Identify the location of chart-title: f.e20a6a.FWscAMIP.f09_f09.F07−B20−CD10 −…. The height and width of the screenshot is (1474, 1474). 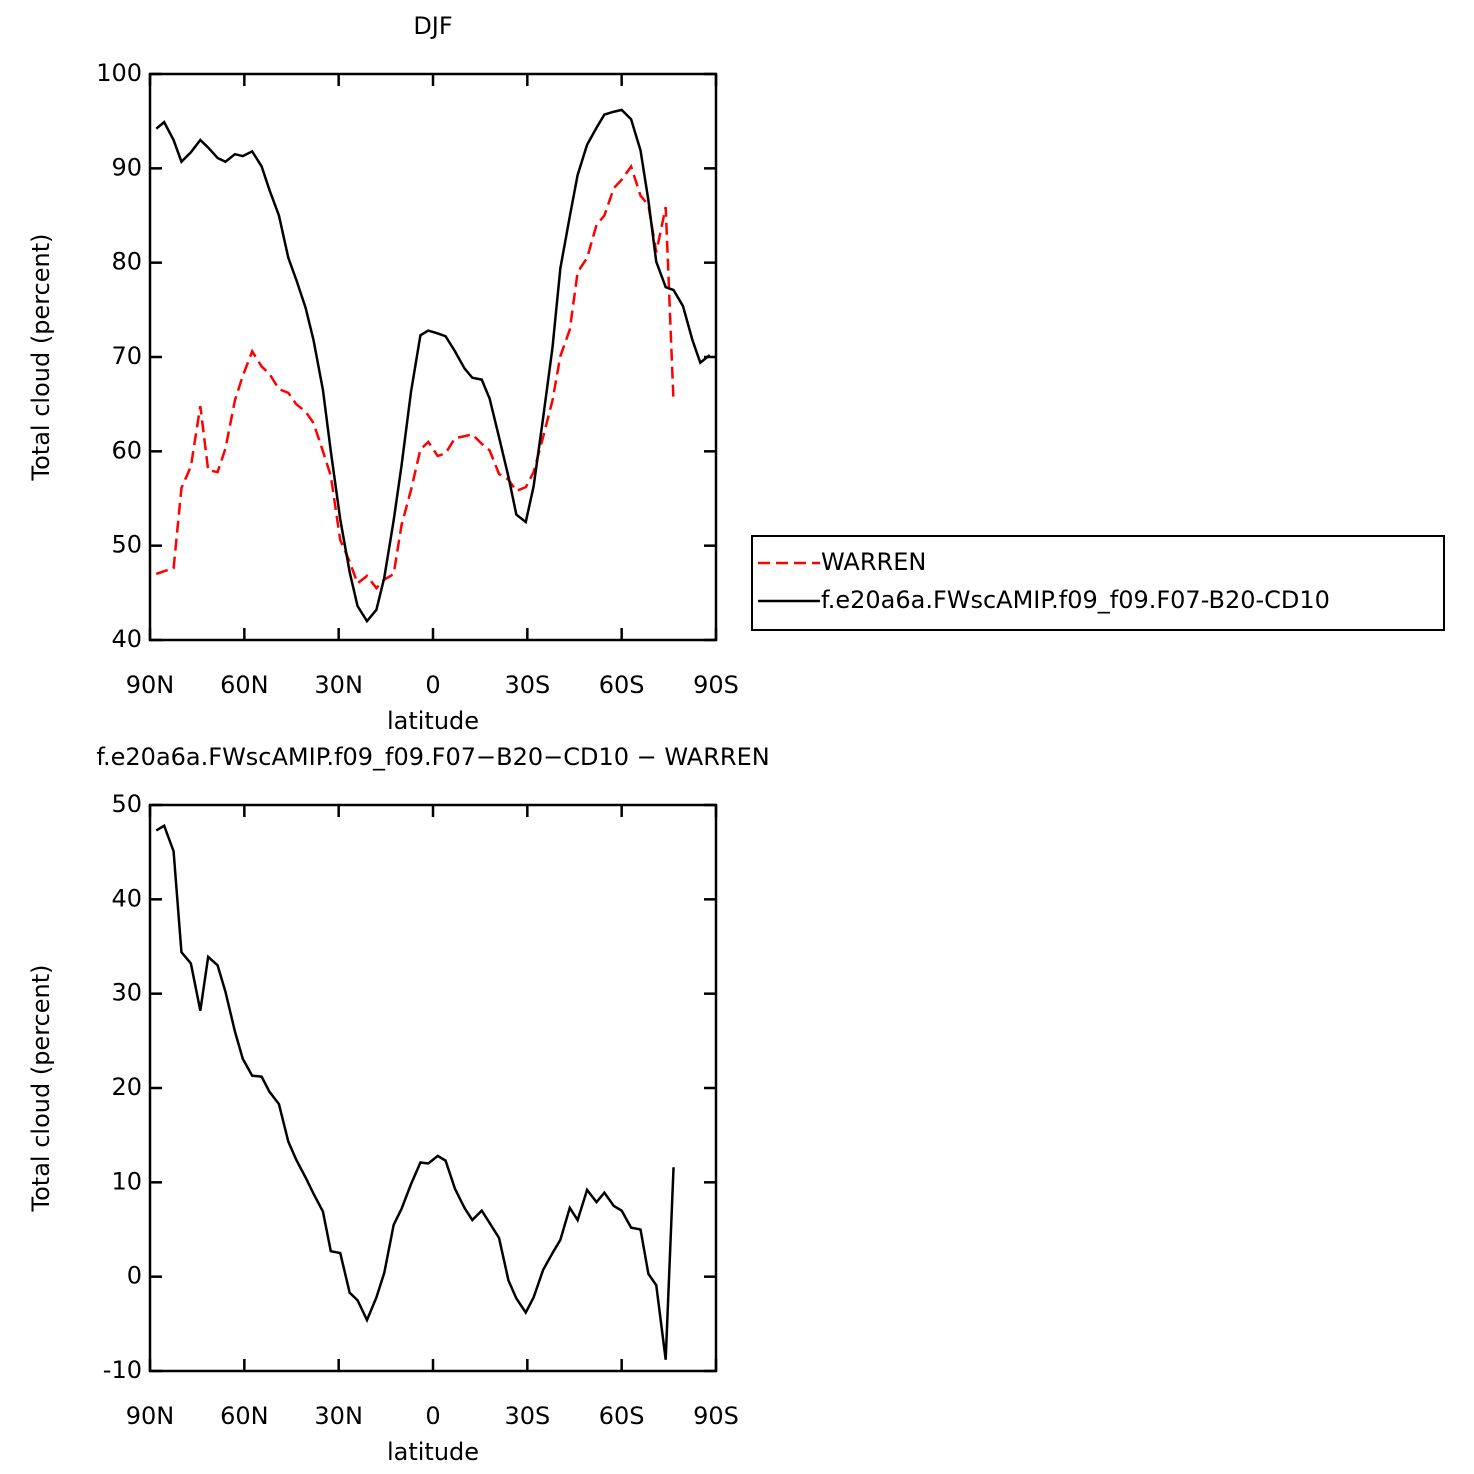
(432, 757).